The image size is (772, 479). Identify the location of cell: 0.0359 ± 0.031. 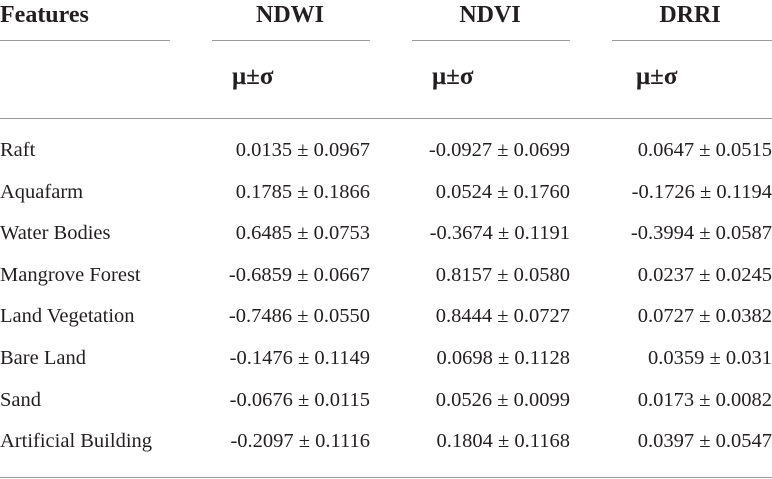
(709, 358).